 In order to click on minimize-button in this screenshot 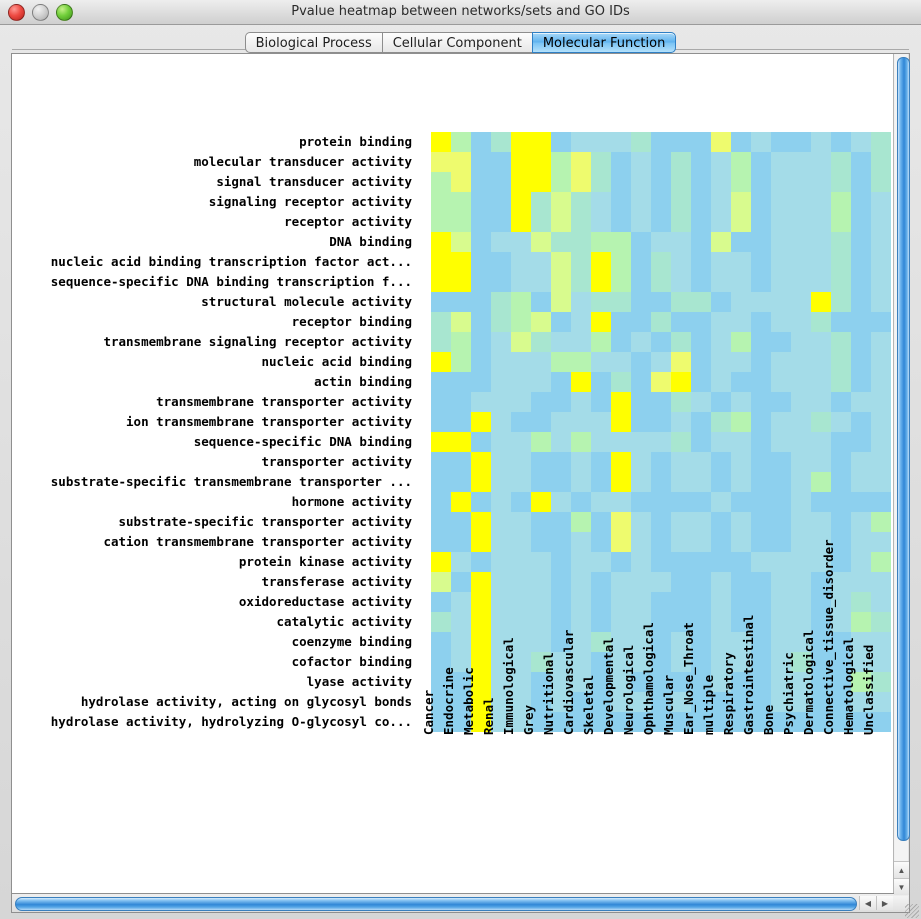, I will do `click(40, 12)`.